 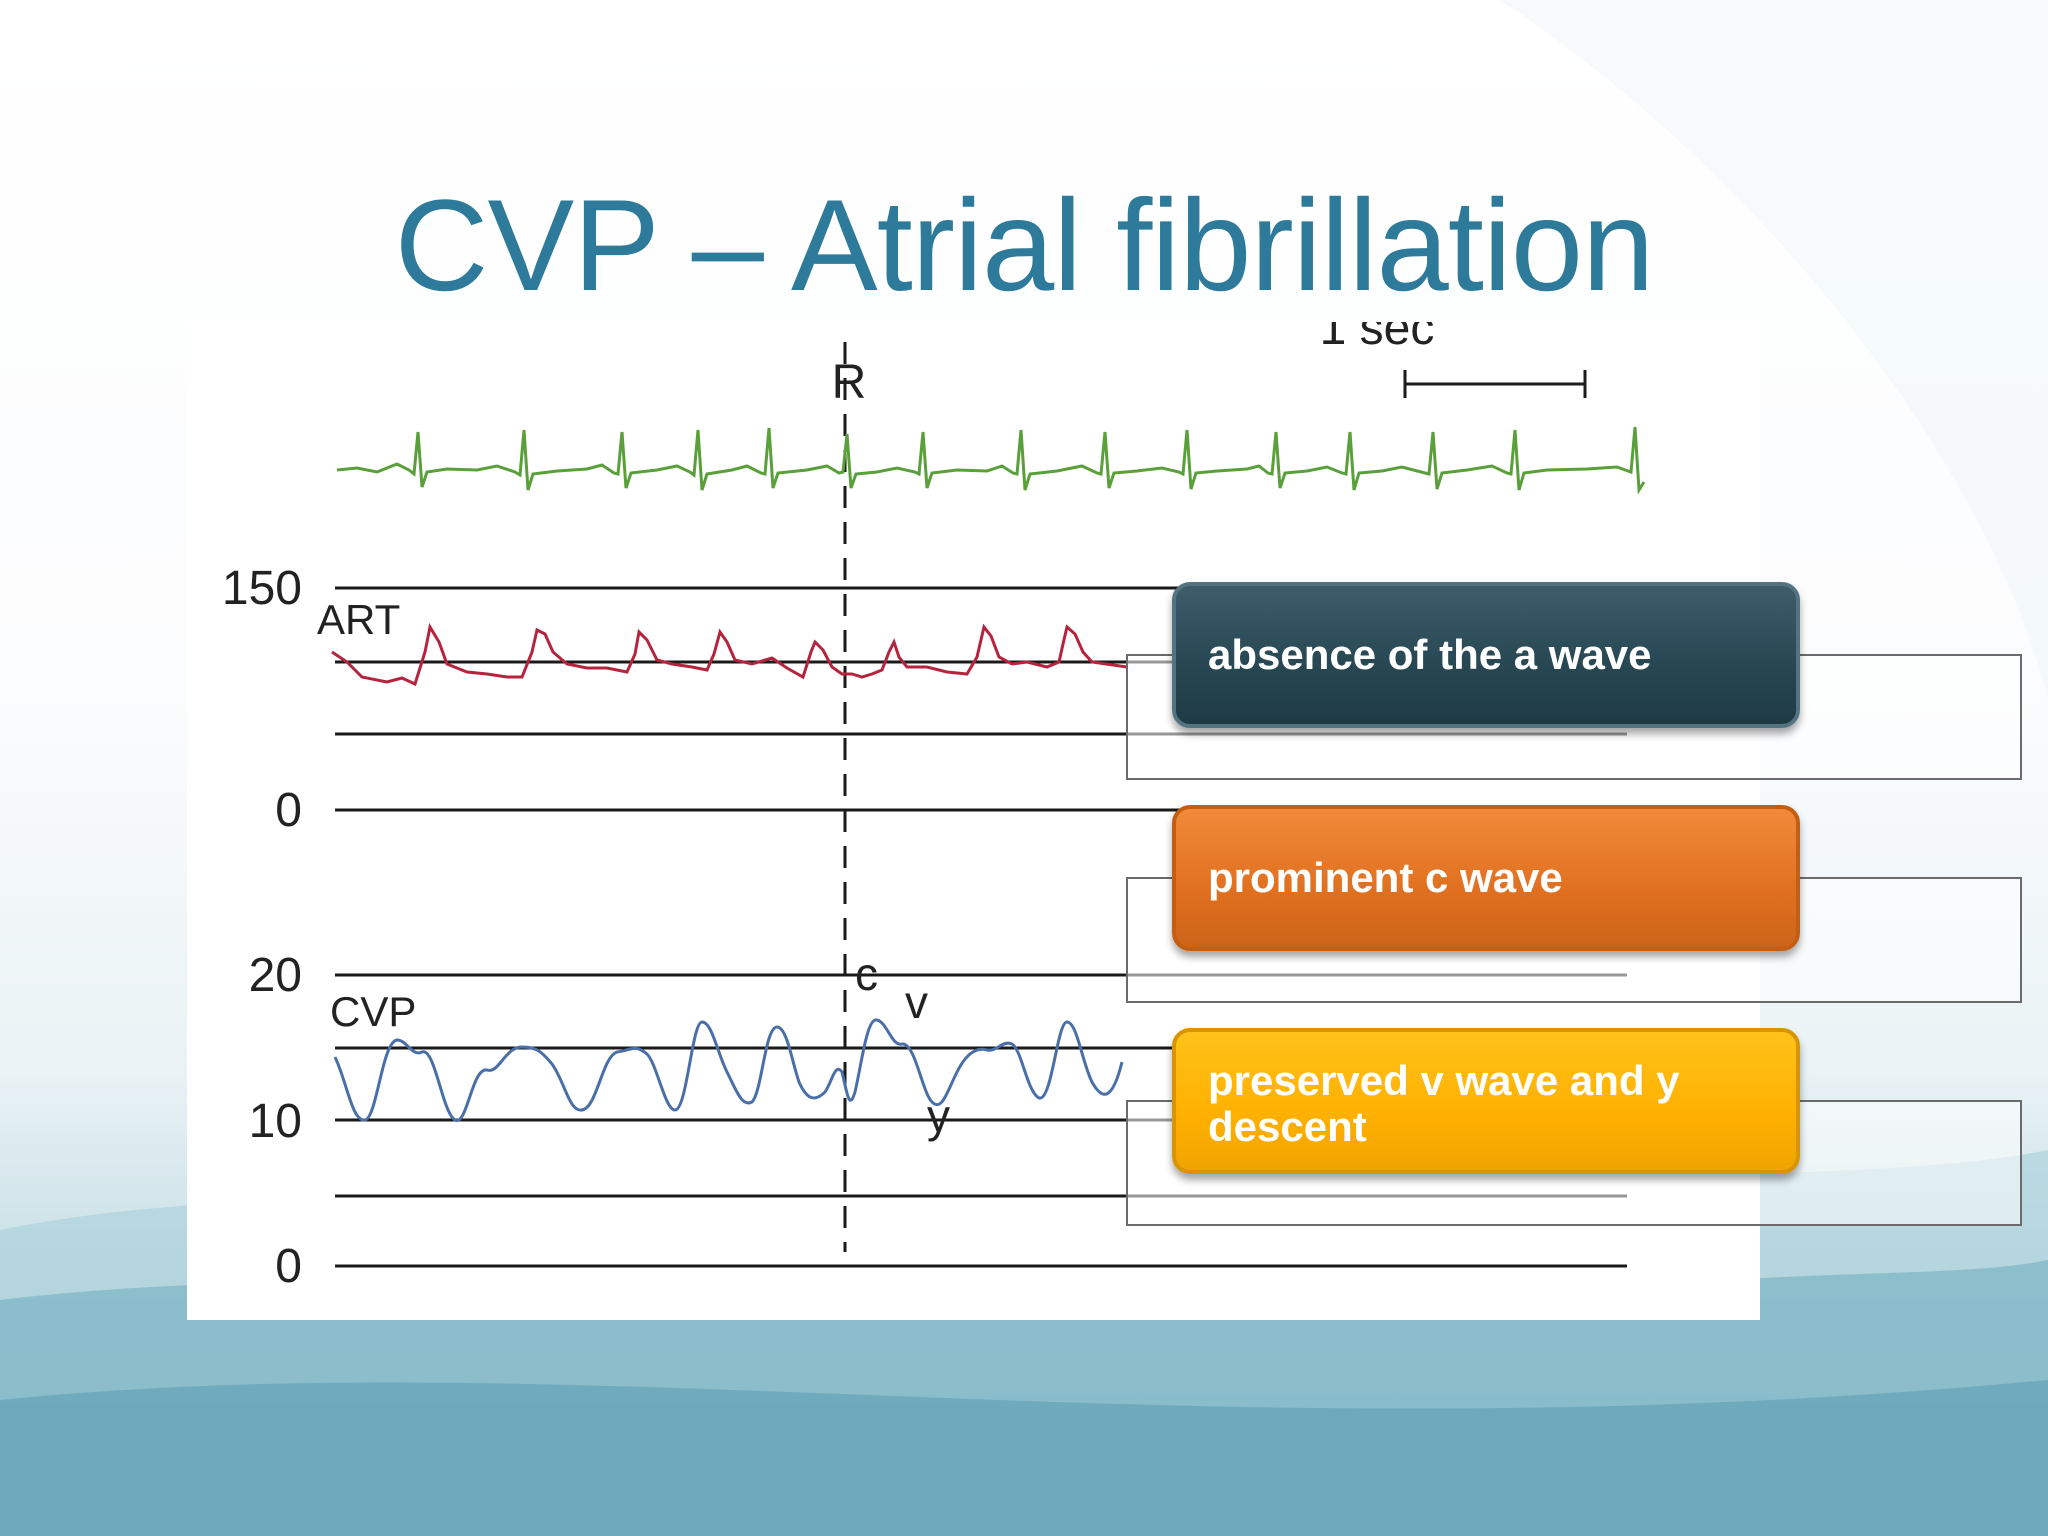 I want to click on r-marker-label: R, so click(x=849, y=382).